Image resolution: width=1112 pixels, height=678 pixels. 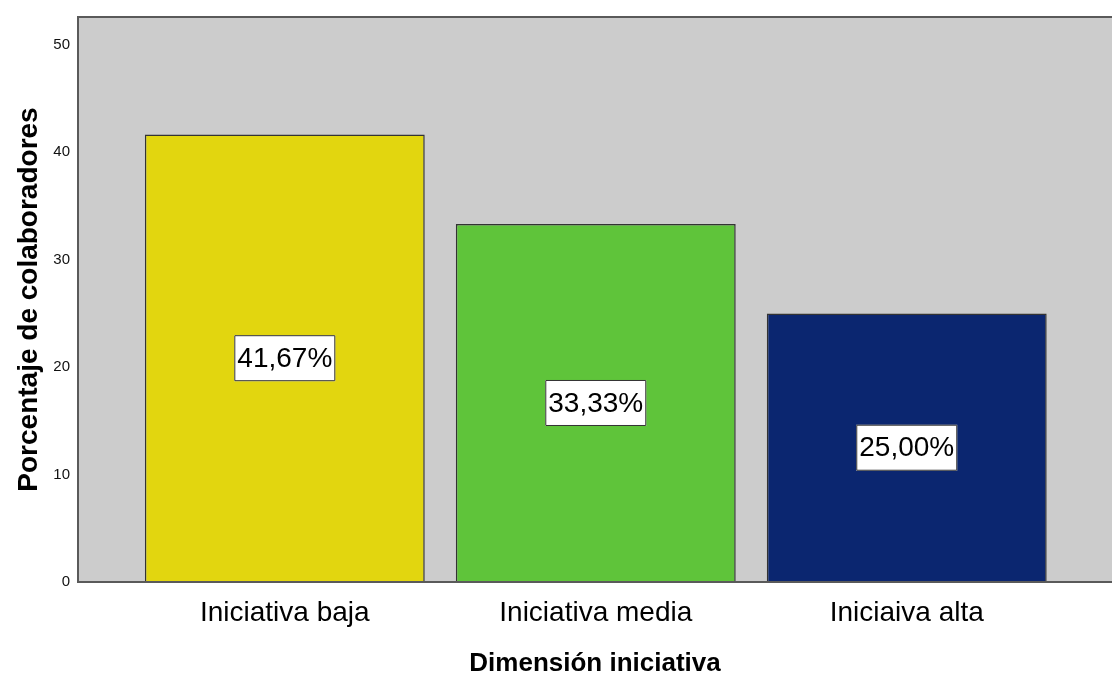 I want to click on y-axis-title: Porcentaje de colaboradores, so click(x=27, y=299).